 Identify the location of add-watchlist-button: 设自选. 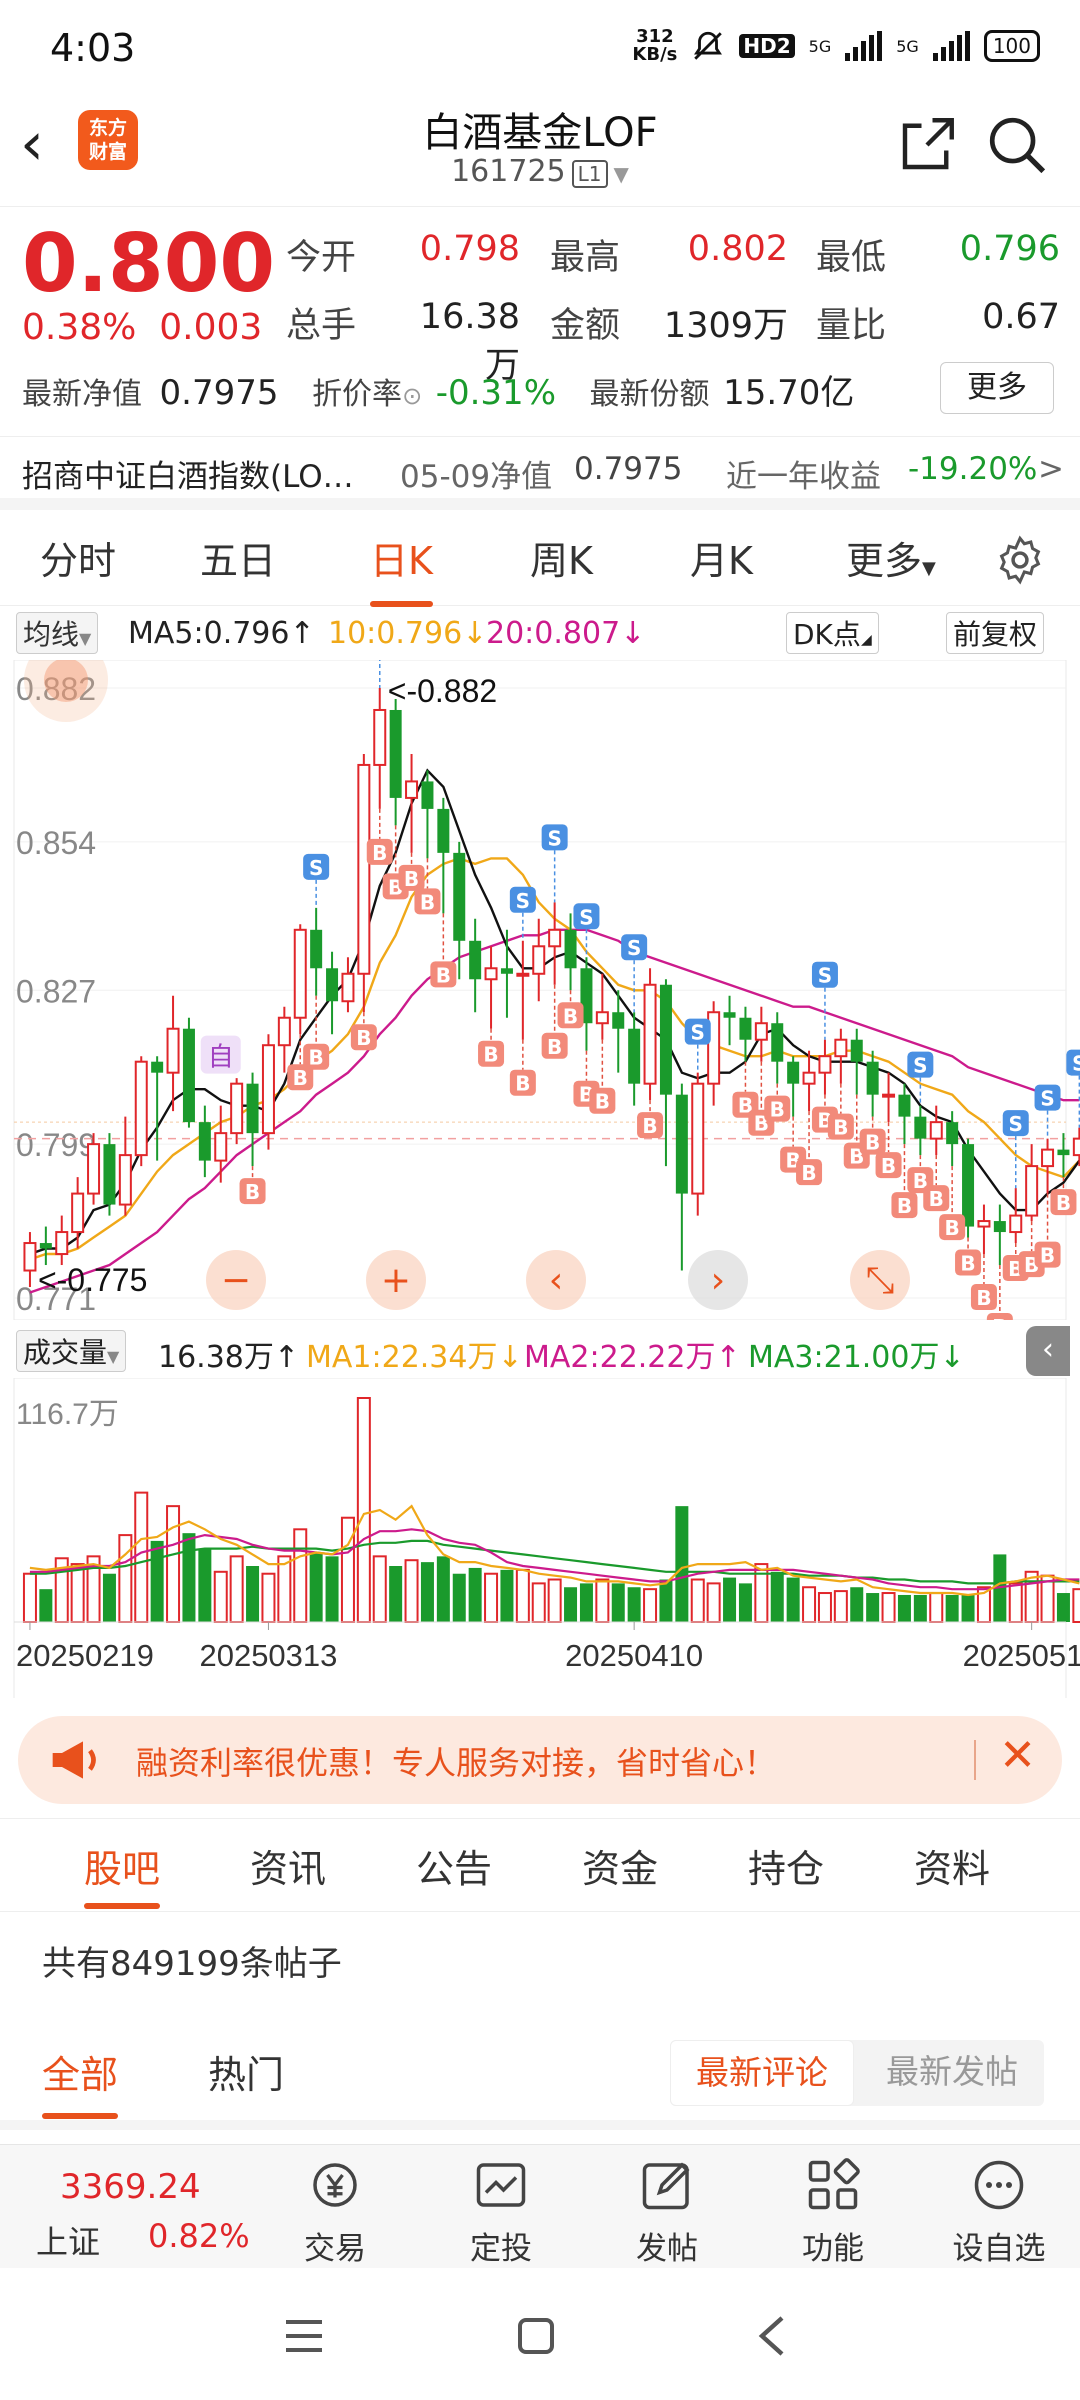
(999, 2211).